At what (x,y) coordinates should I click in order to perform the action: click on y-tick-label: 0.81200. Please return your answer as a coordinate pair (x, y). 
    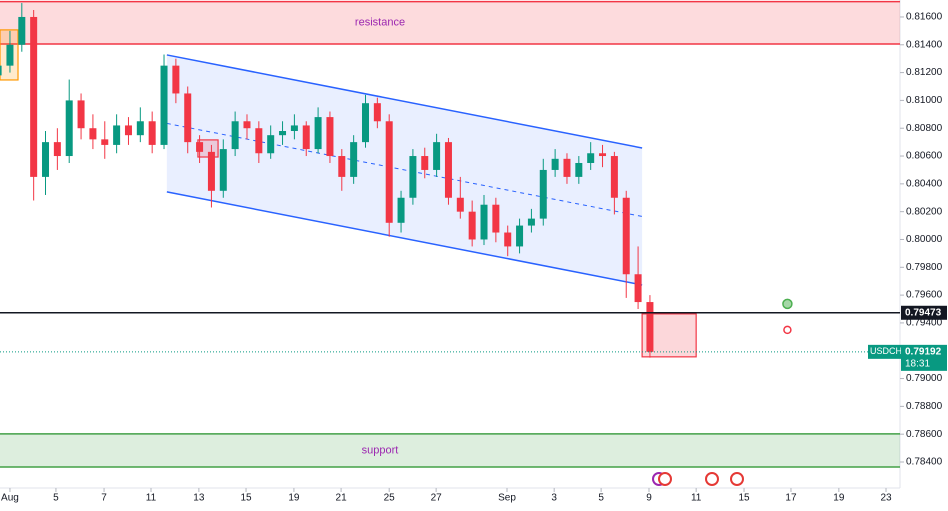
    Looking at the image, I should click on (924, 72).